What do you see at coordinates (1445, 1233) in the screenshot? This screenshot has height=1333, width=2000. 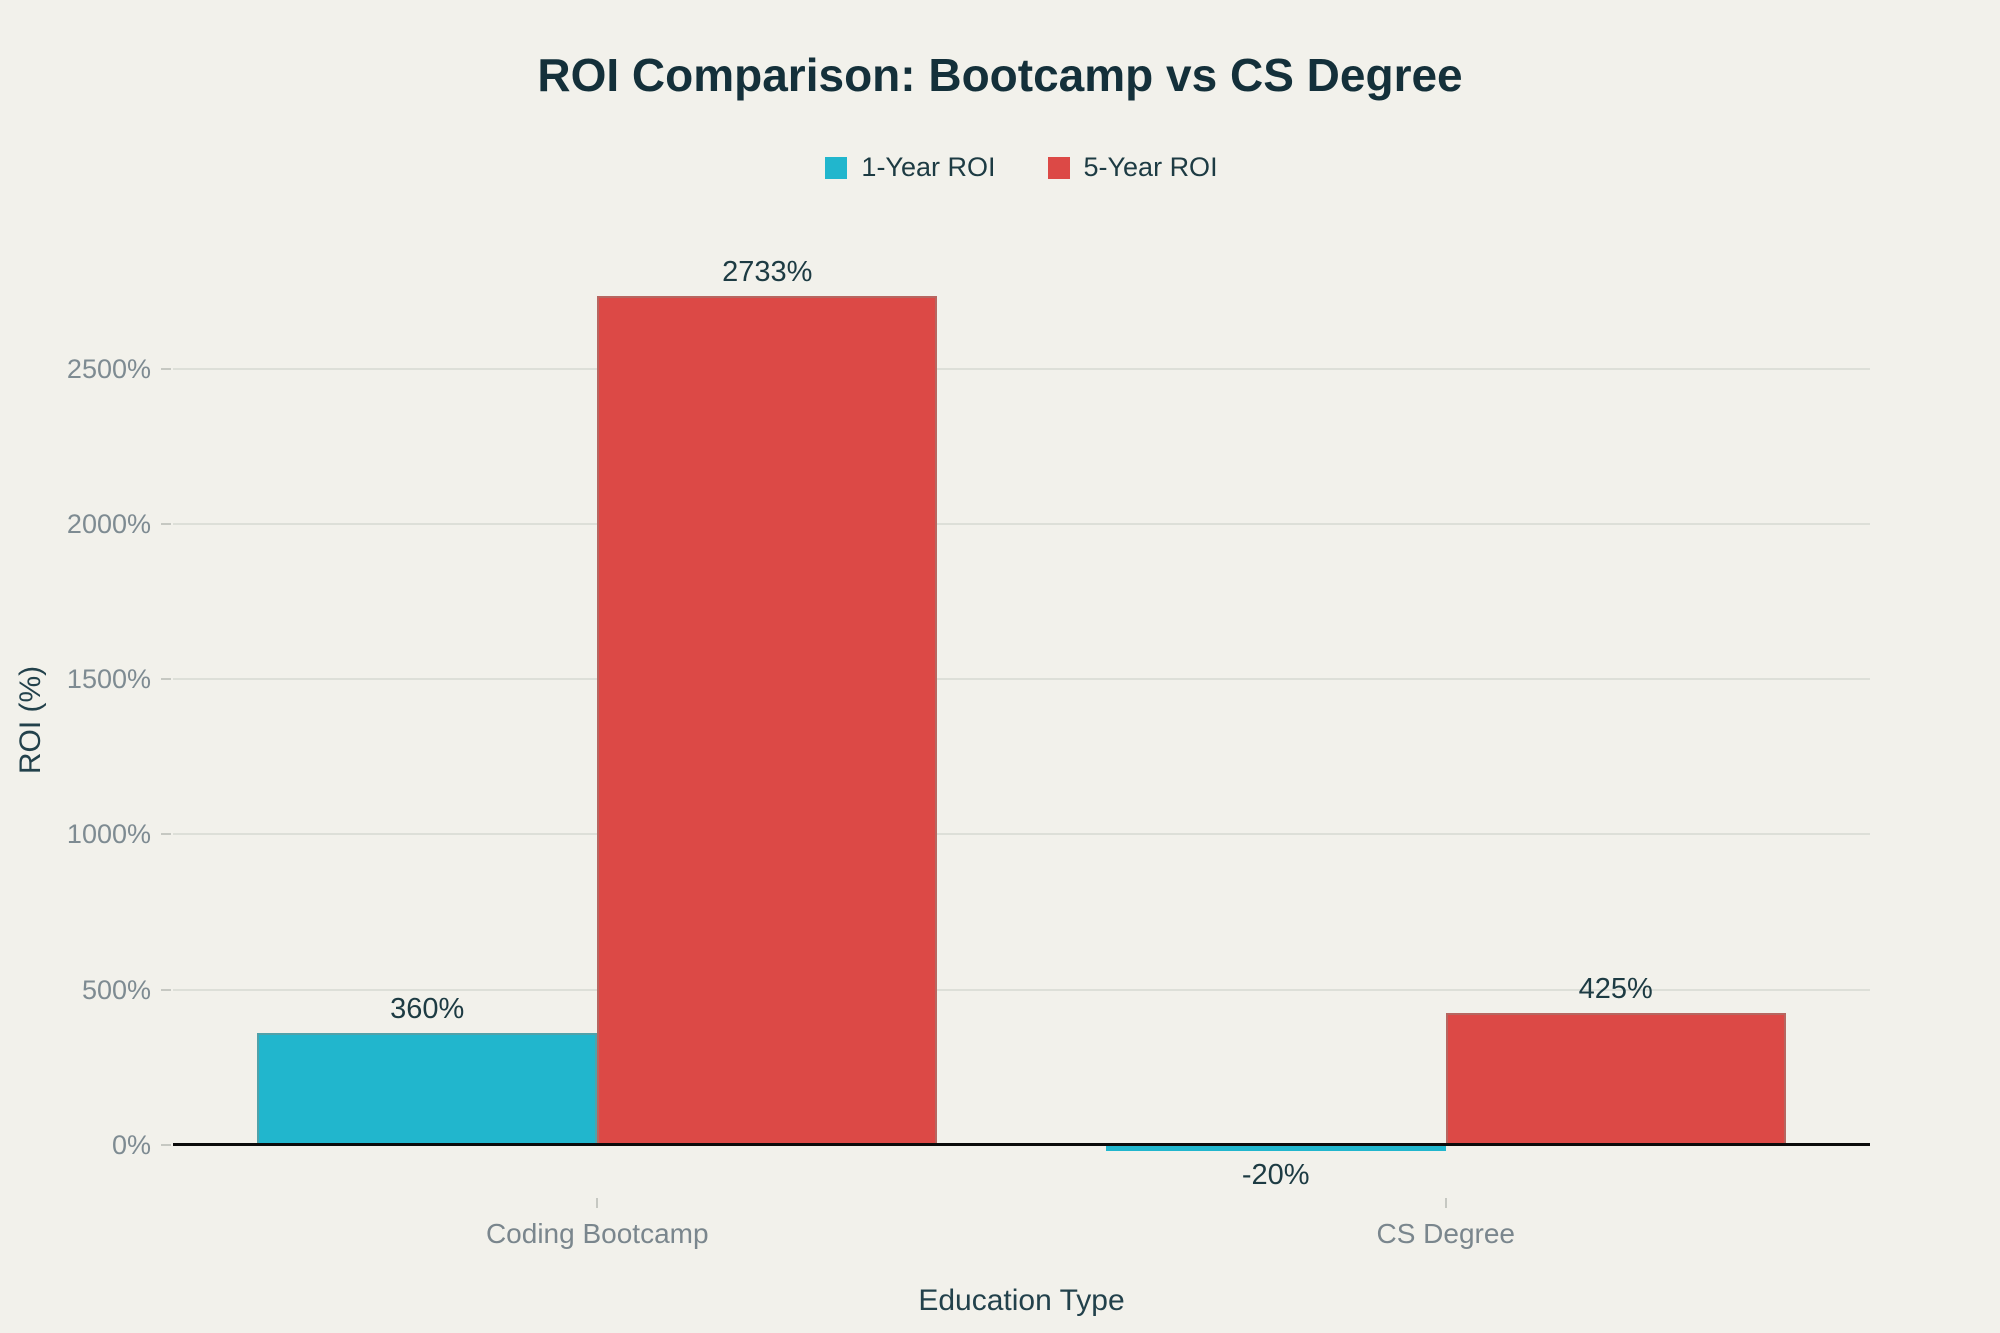 I see `category-label: CS Degree` at bounding box center [1445, 1233].